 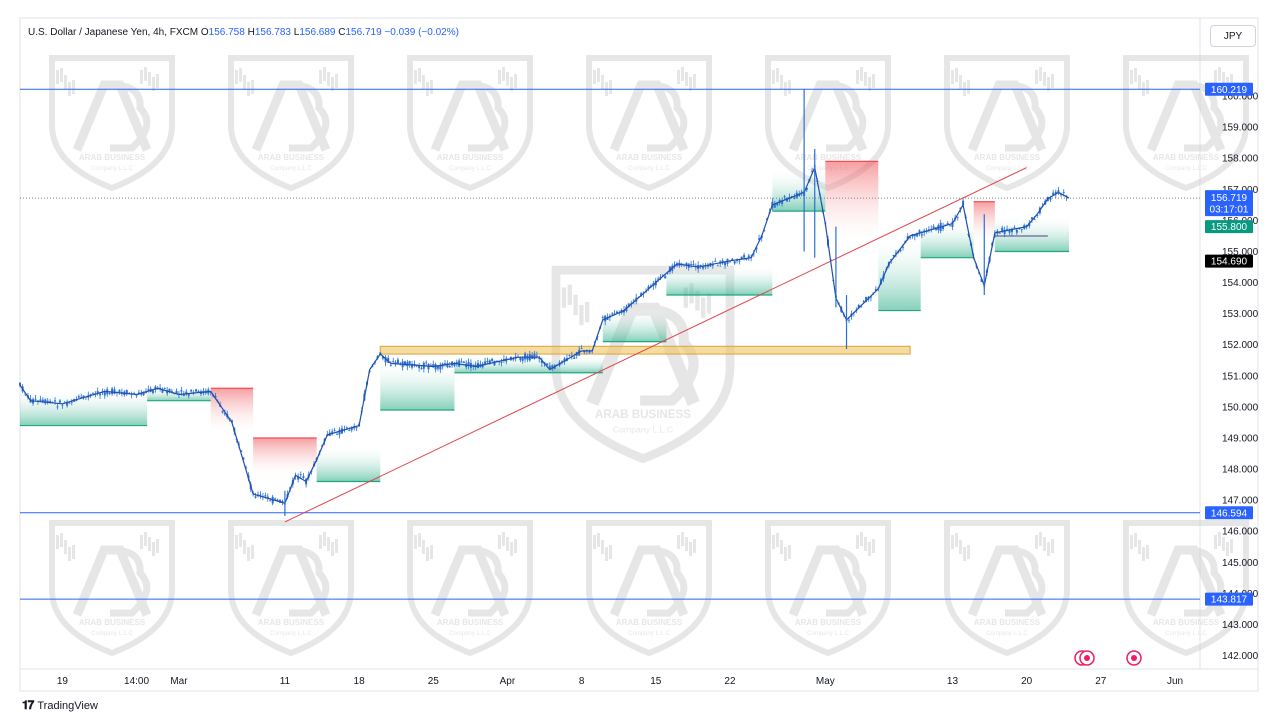 I want to click on currency-button: JPY, so click(x=1233, y=36).